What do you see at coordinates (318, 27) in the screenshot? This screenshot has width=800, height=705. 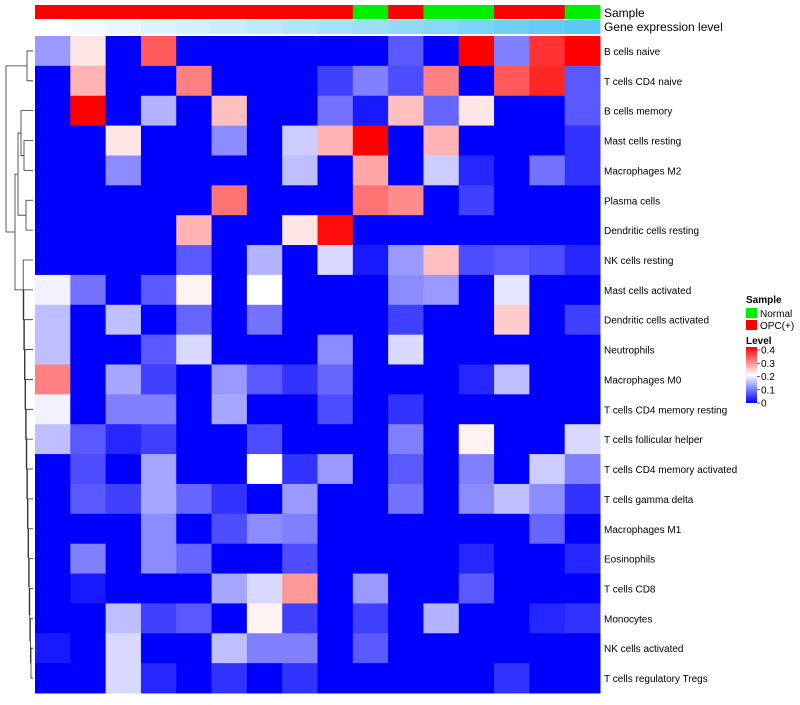 I see `expression-annotation-bar` at bounding box center [318, 27].